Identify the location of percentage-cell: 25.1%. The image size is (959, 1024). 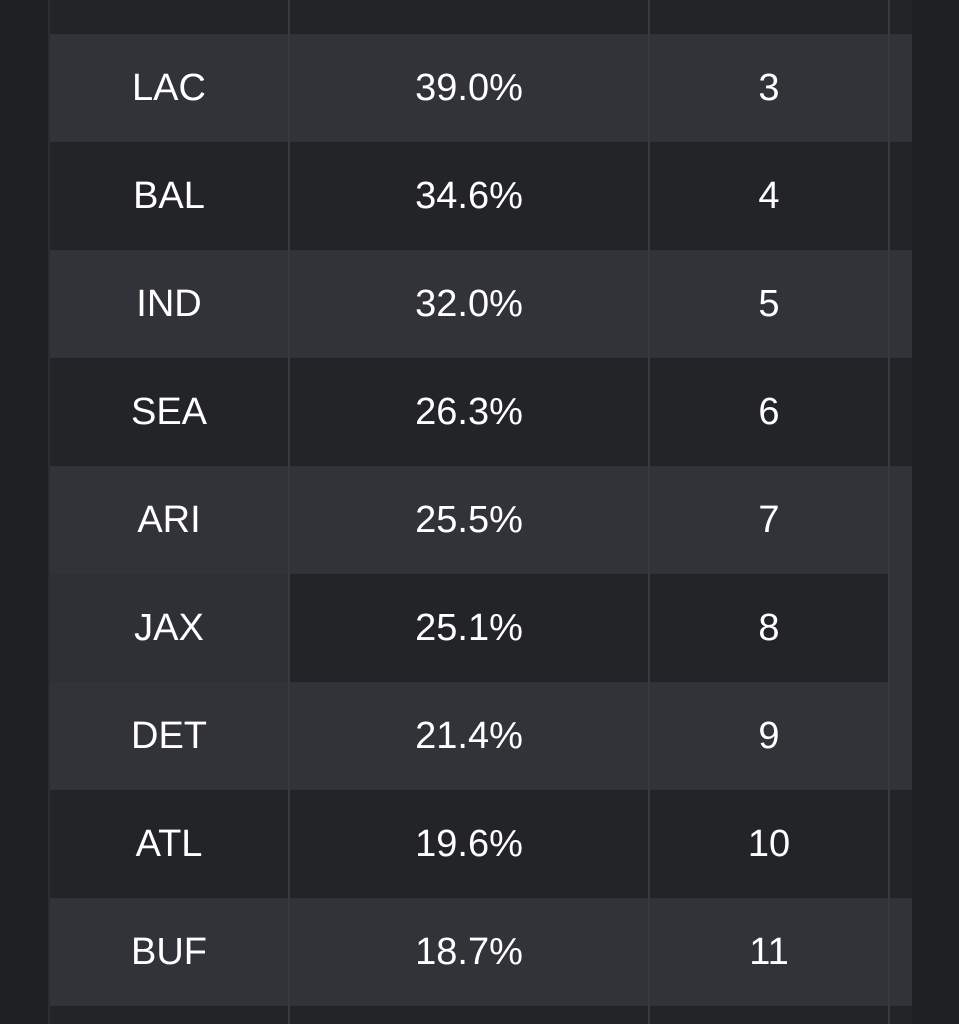
(470, 628).